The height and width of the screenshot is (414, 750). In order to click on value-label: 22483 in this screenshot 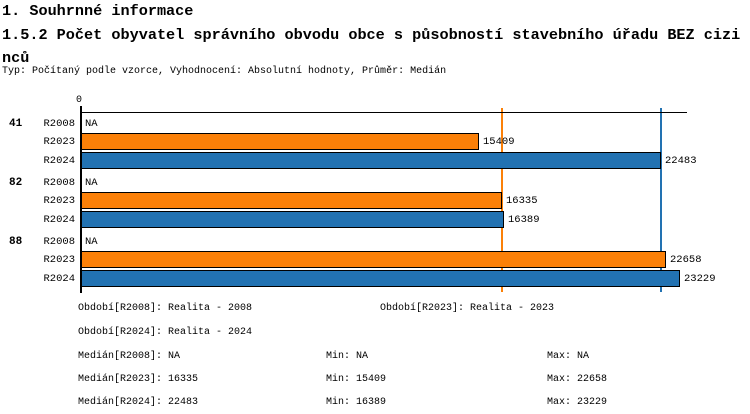, I will do `click(681, 160)`.